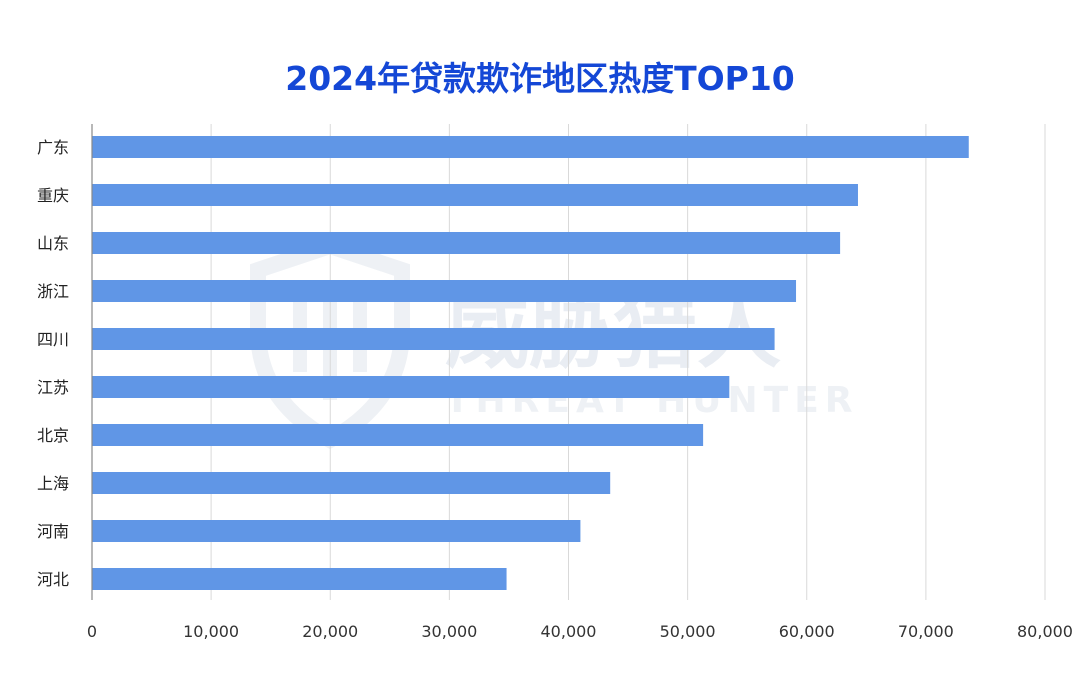 This screenshot has width=1080, height=694. What do you see at coordinates (53, 483) in the screenshot?
I see `category-label: 上海` at bounding box center [53, 483].